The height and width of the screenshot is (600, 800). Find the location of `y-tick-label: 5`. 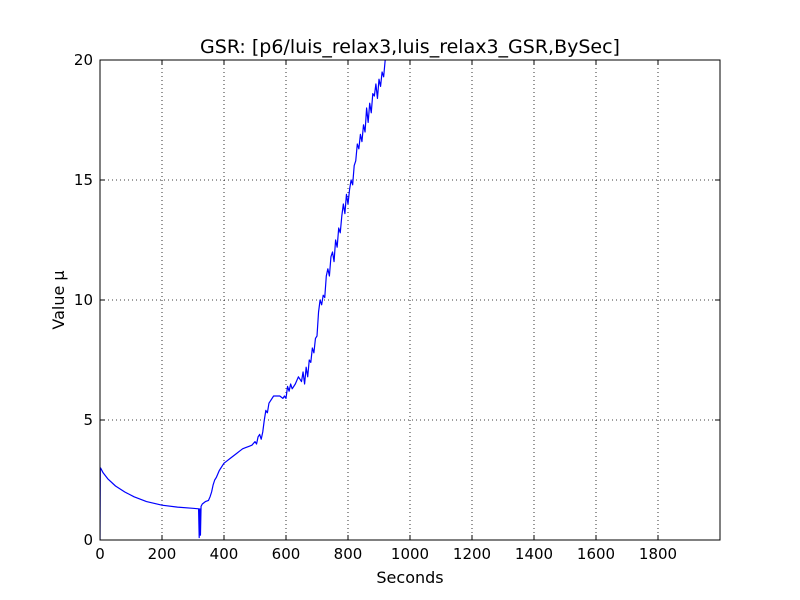

y-tick-label: 5 is located at coordinates (88, 420).